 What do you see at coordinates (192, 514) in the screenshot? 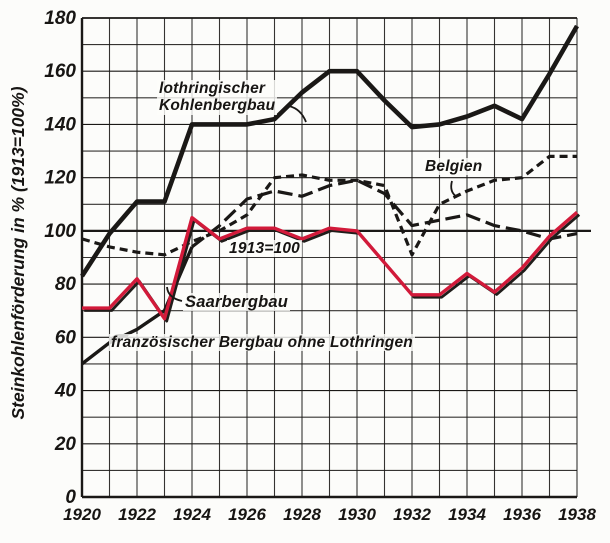
I see `x-tick-label-1924: 1924` at bounding box center [192, 514].